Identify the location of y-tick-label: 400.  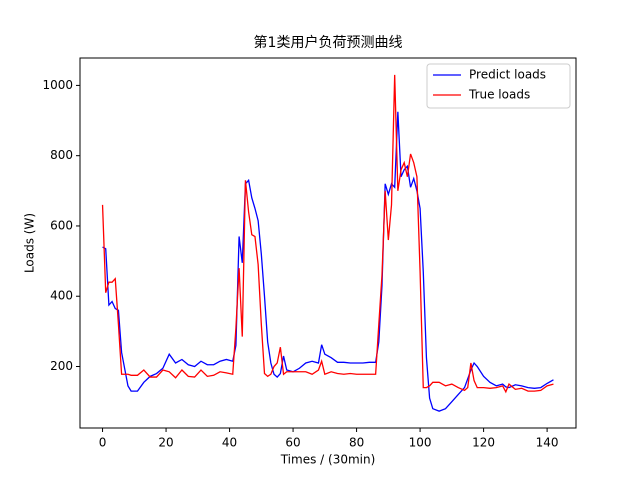
(61, 296).